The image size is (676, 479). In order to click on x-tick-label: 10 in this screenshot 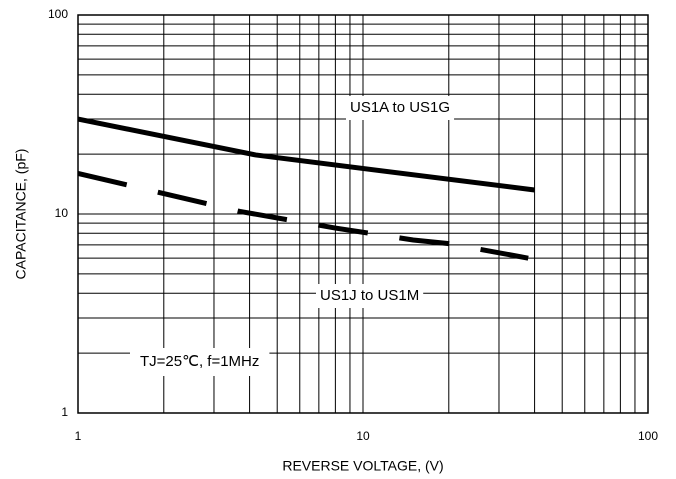, I will do `click(363, 436)`.